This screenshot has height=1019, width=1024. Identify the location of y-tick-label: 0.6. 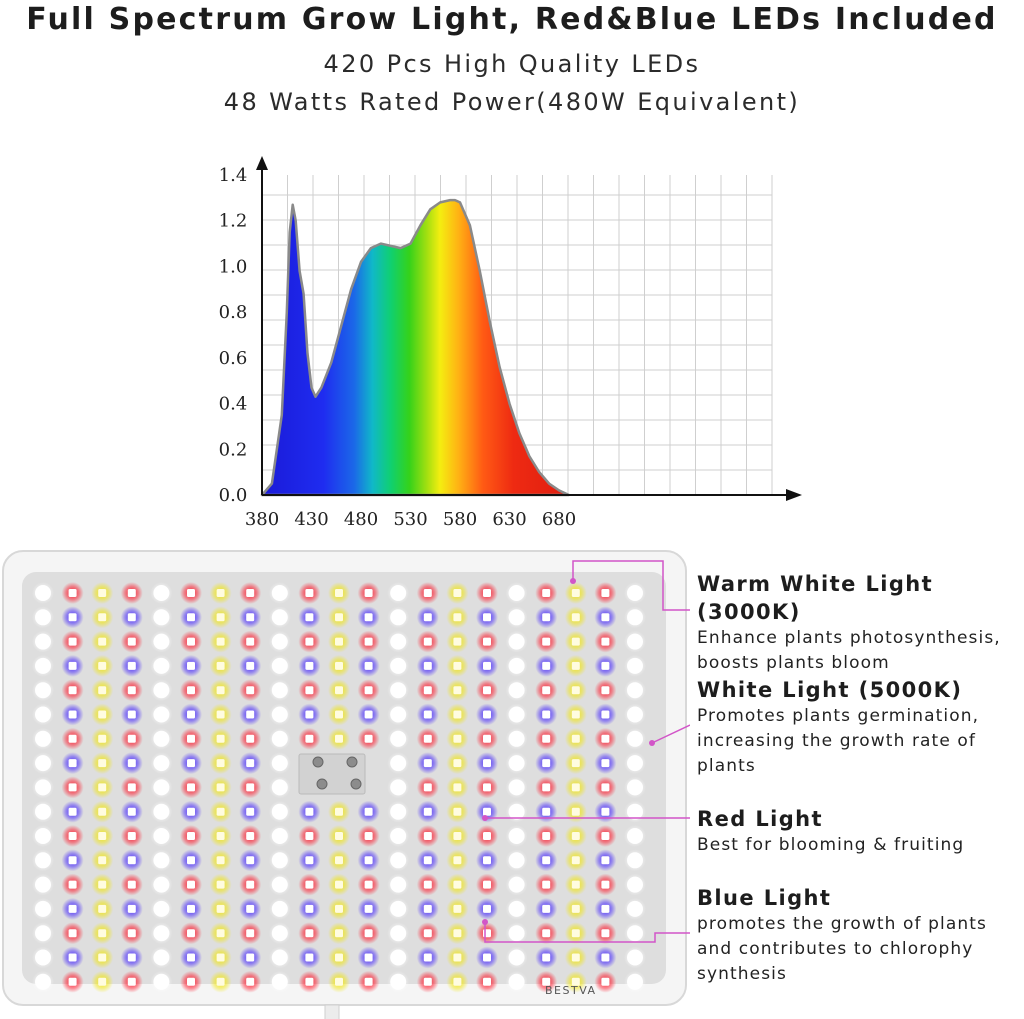
(233, 358).